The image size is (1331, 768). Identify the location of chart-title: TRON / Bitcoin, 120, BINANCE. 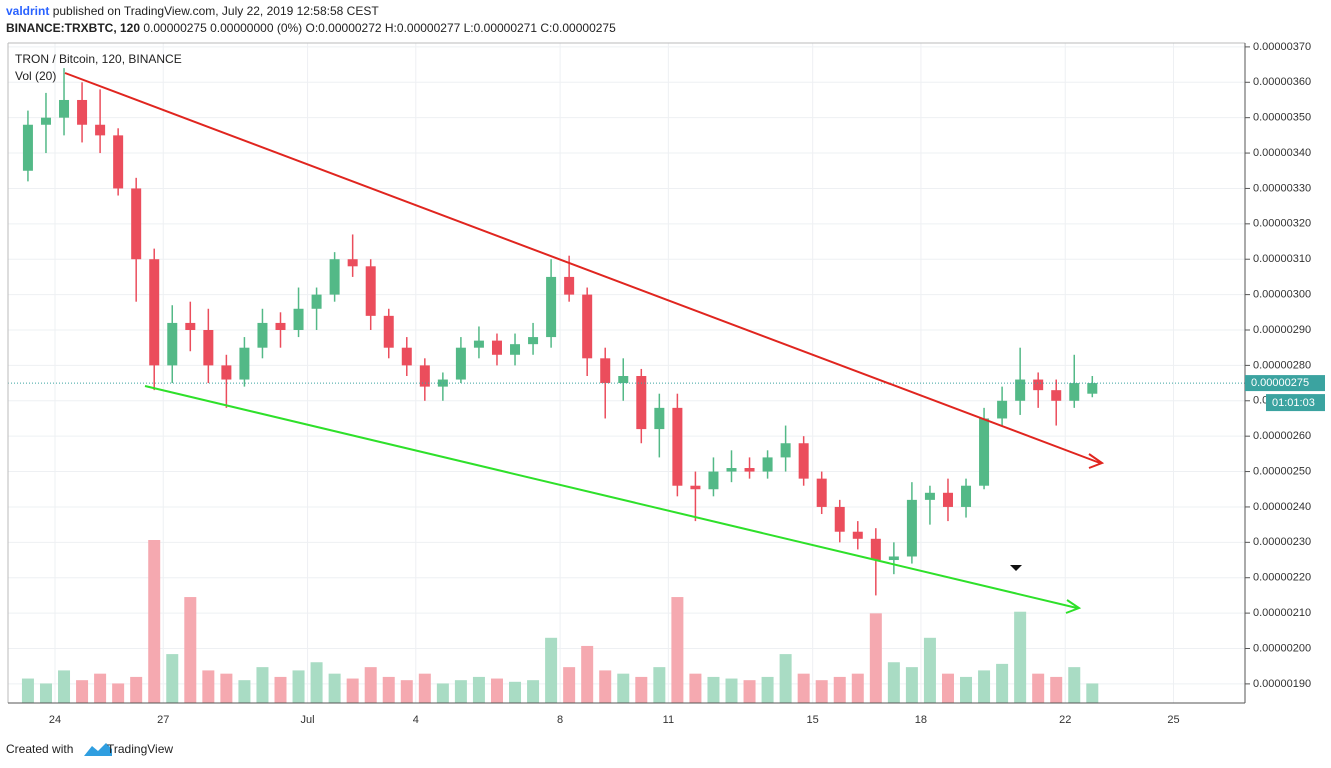
(98, 59).